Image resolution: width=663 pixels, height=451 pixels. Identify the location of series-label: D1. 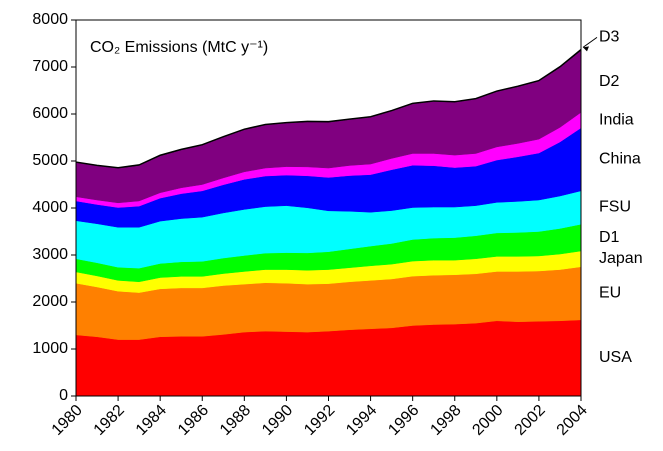
(609, 237).